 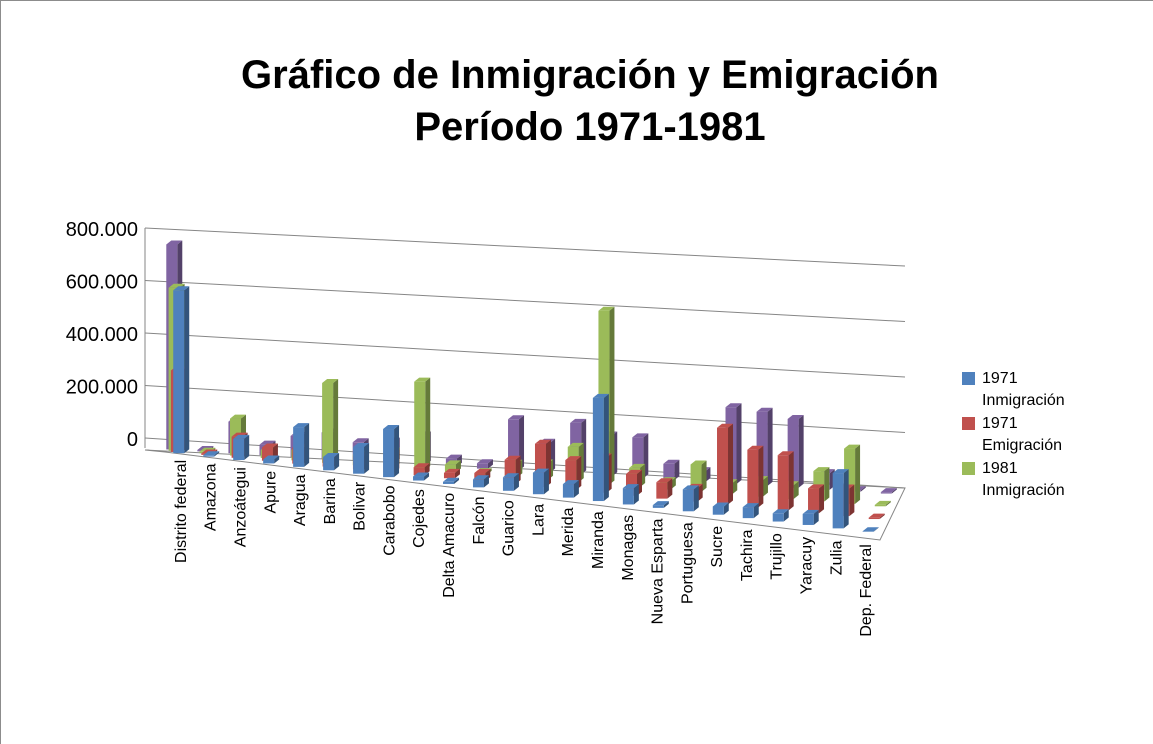 What do you see at coordinates (836, 557) in the screenshot?
I see `x-tick-label: Zulia` at bounding box center [836, 557].